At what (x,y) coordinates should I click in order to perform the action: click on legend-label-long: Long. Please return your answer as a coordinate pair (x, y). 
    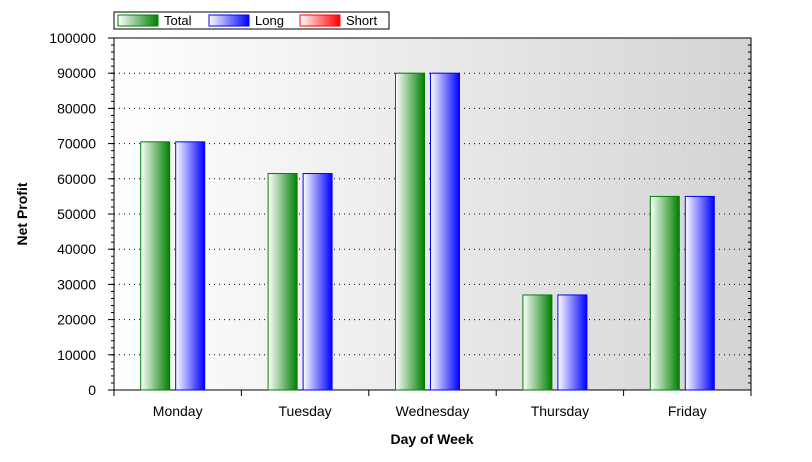
    Looking at the image, I should click on (269, 20).